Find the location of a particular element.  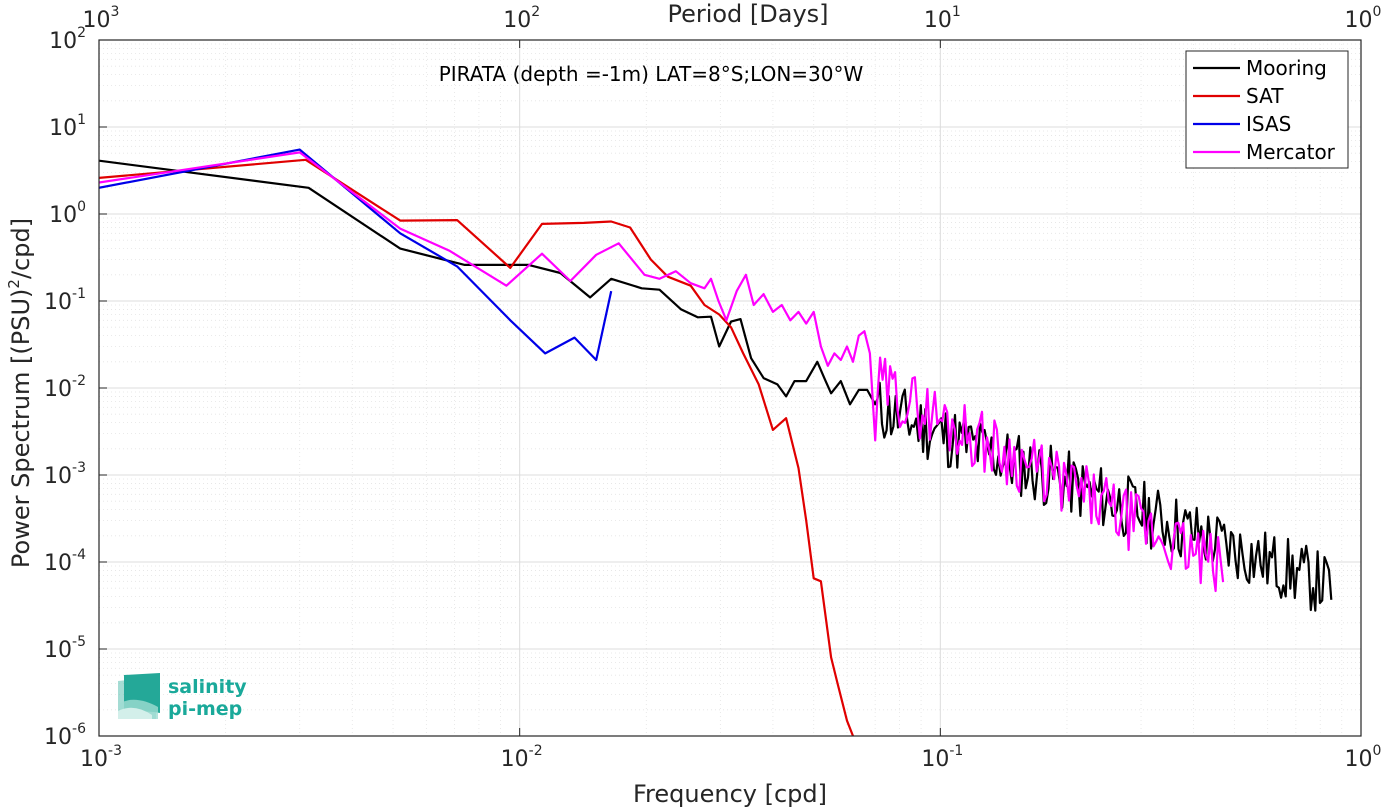

y-axis-label: Power Spectrum [(PSU)2/cpd] is located at coordinates (20, 393).